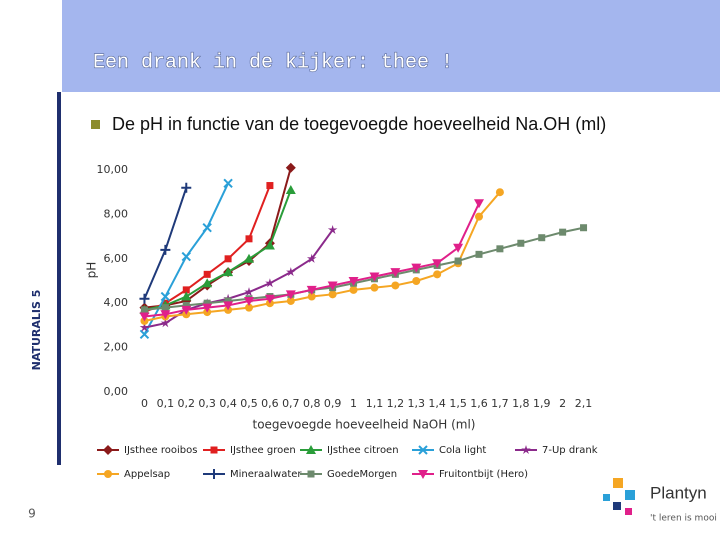  Describe the element at coordinates (521, 403) in the screenshot. I see `x-tick-label: 1,8` at that location.